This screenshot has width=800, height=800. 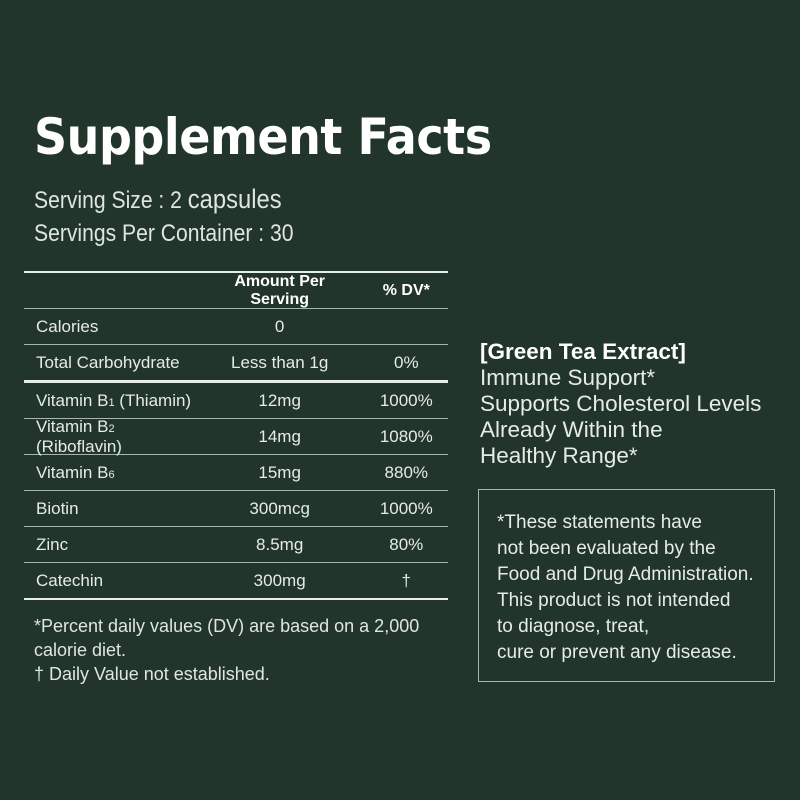 I want to click on serving-size: Serving Size : 2 capsules, so click(x=158, y=199).